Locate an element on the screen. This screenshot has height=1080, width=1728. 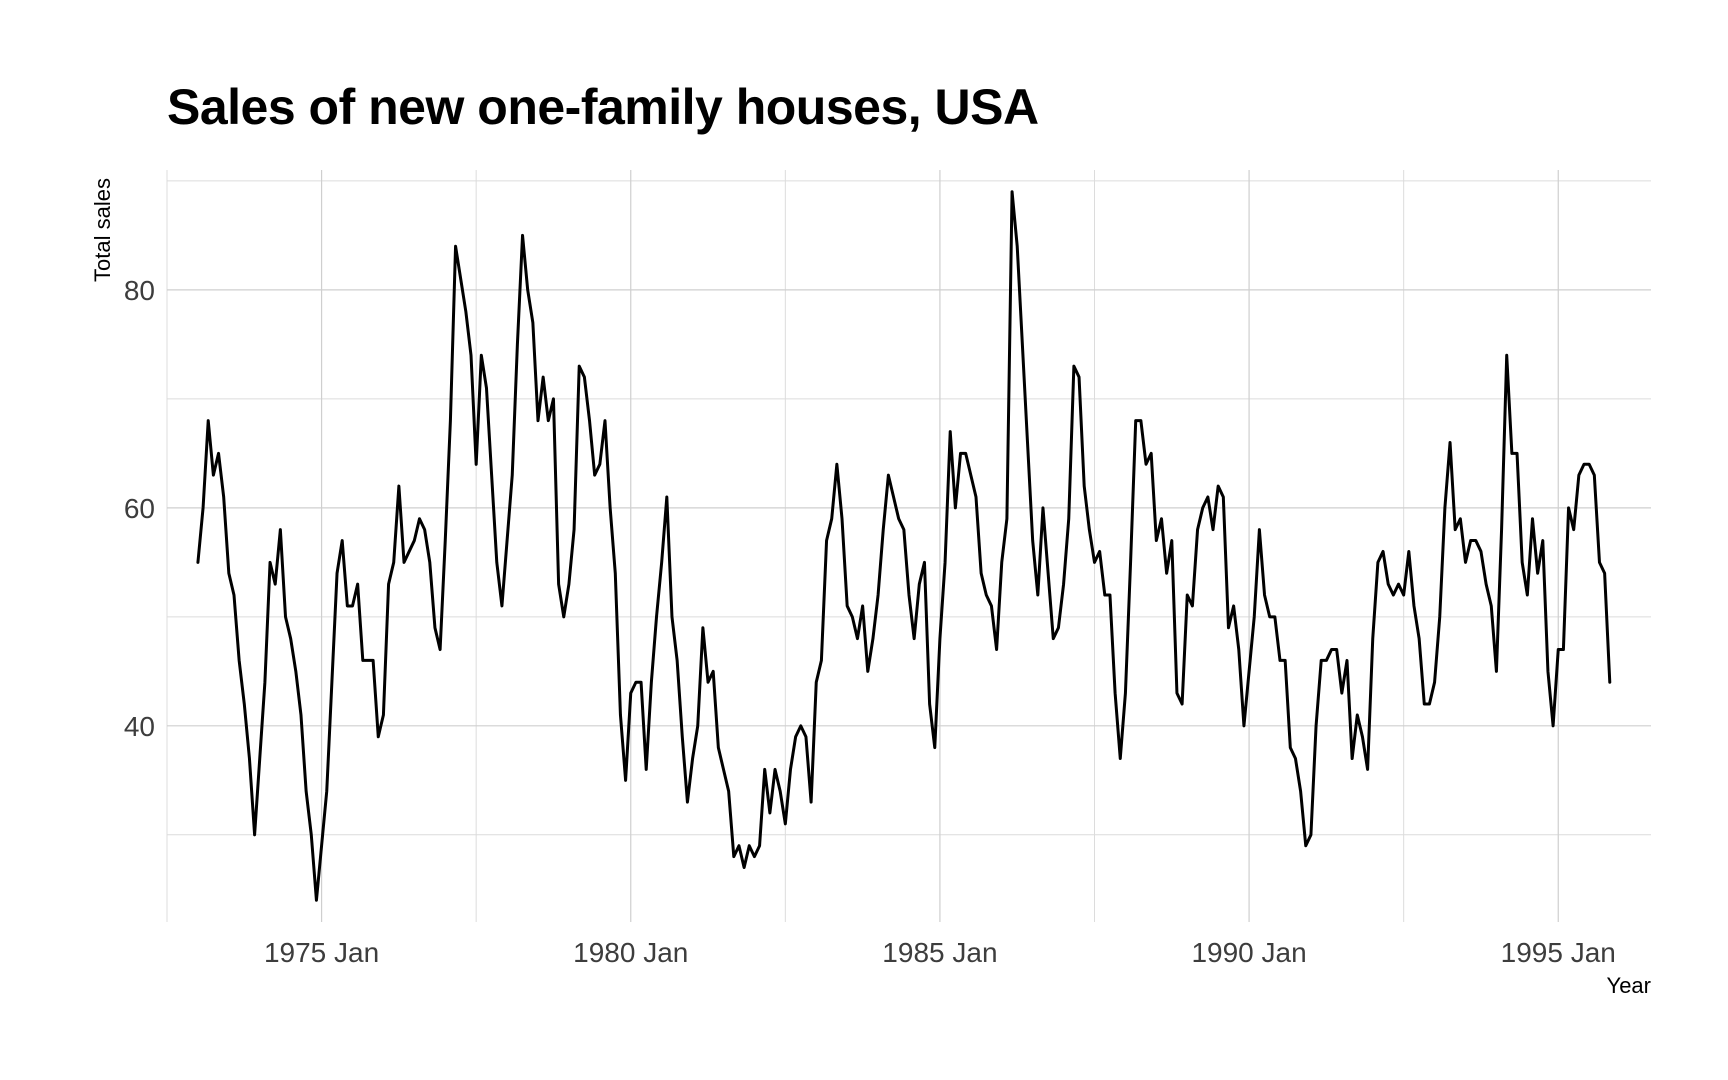
y-axis-ticks: 40 60 80 is located at coordinates (139, 508).